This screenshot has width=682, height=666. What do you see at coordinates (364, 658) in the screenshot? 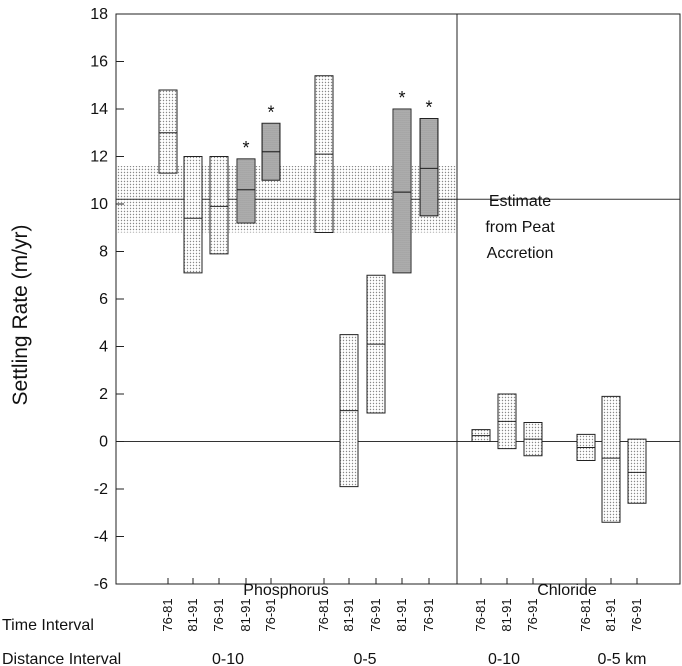
I see `distance-group-2: 0-5` at bounding box center [364, 658].